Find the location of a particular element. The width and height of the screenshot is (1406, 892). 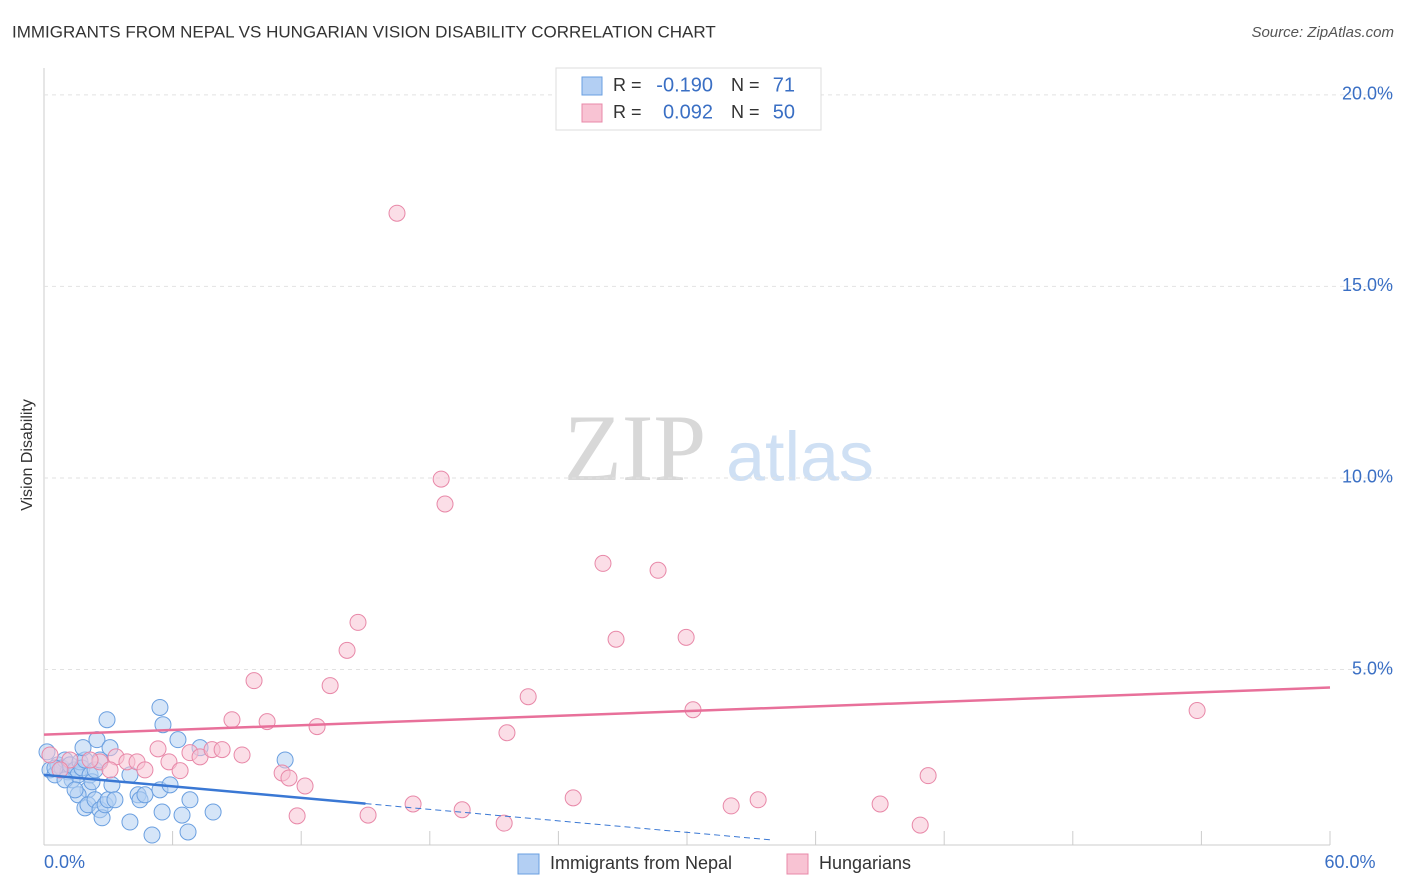

legend-r: 0.092 is located at coordinates (688, 112).